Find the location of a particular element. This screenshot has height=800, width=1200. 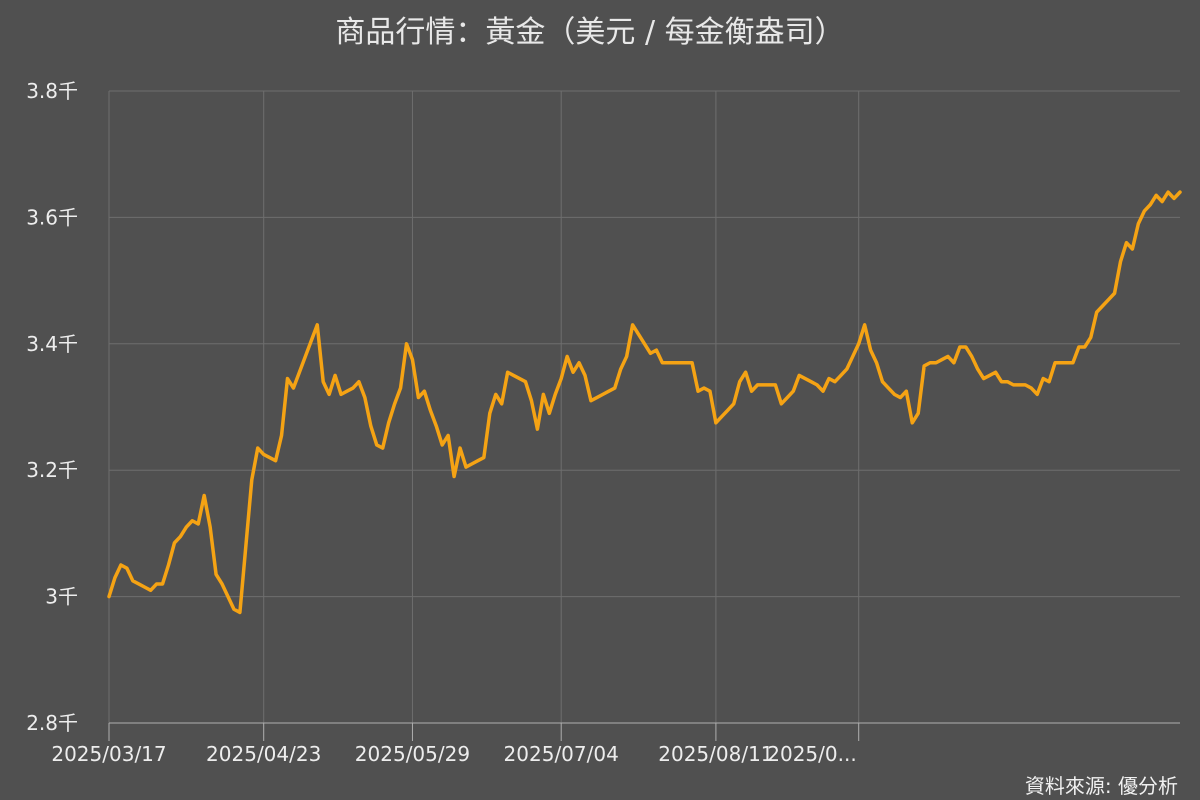

x-tick-label: 2025/07/04 is located at coordinates (561, 754).